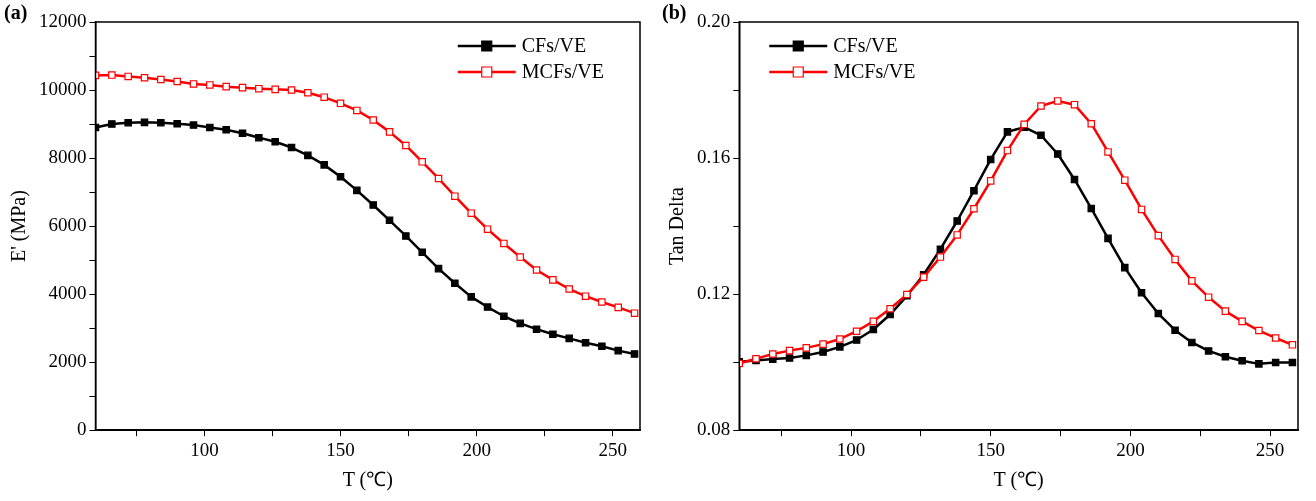 The image size is (1316, 501). I want to click on y-axis-title: Tan Delta, so click(676, 226).